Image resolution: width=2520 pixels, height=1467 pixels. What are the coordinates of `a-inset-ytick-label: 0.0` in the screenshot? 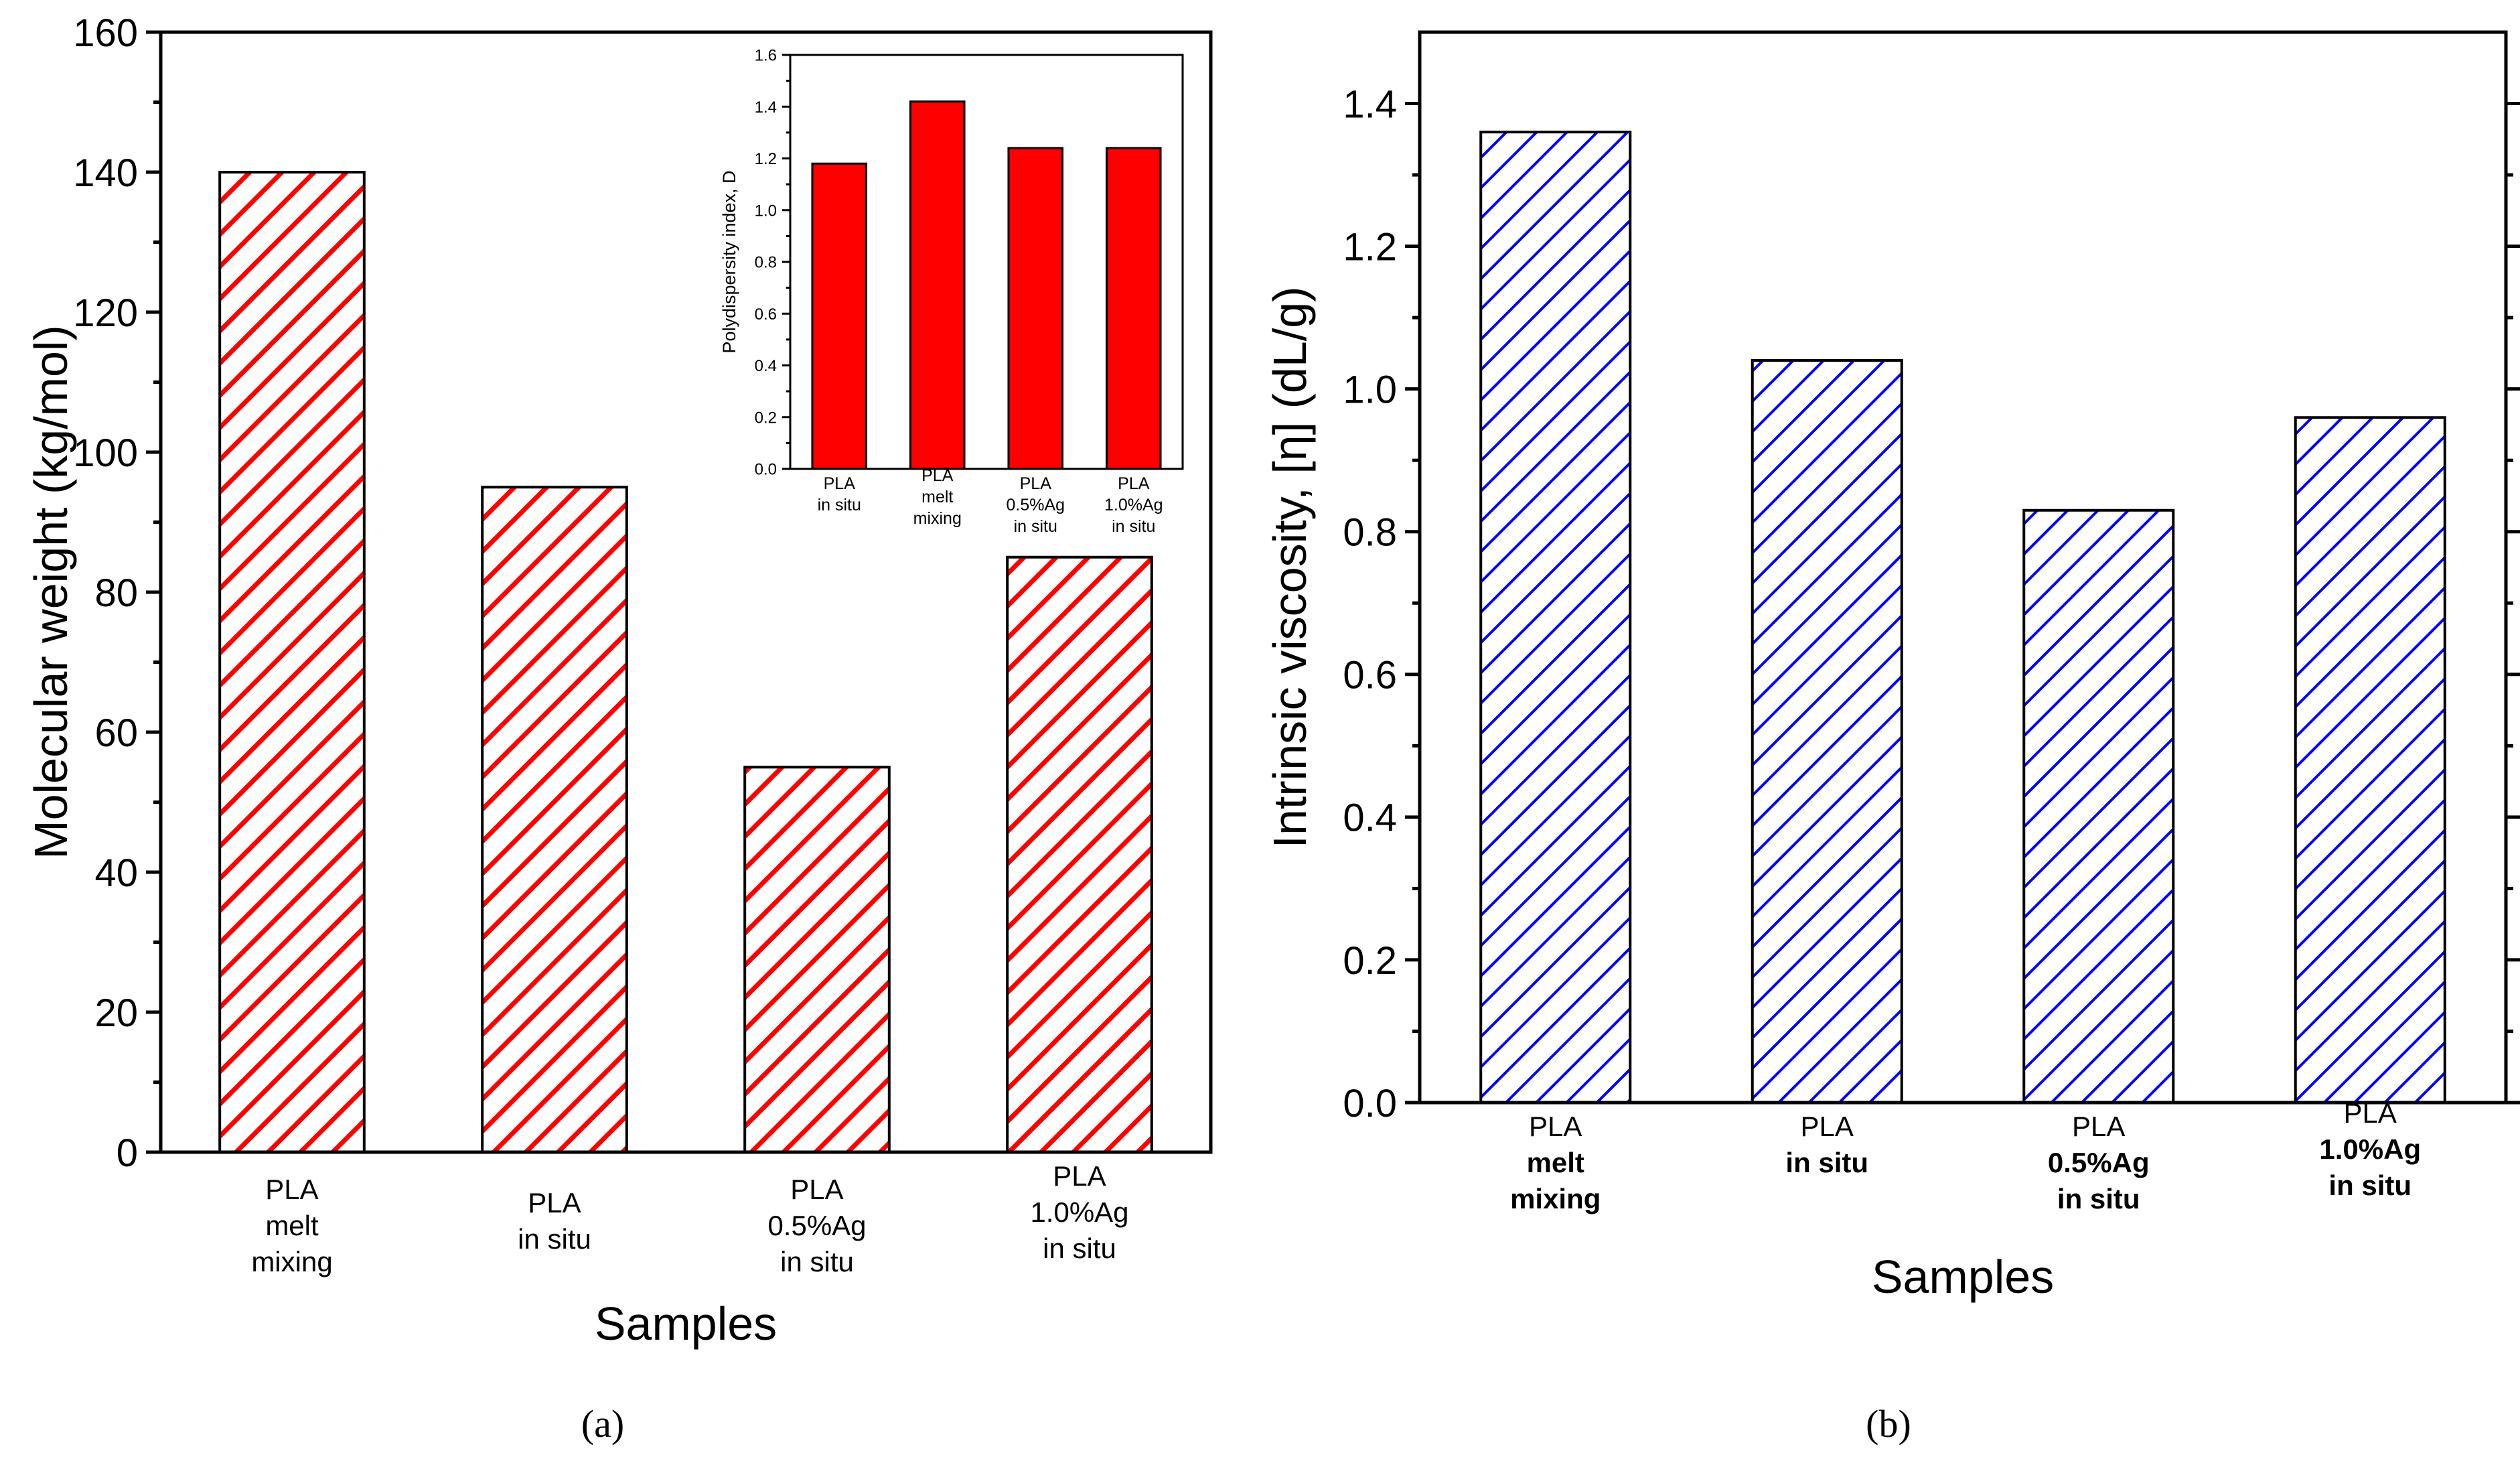 It's located at (766, 470).